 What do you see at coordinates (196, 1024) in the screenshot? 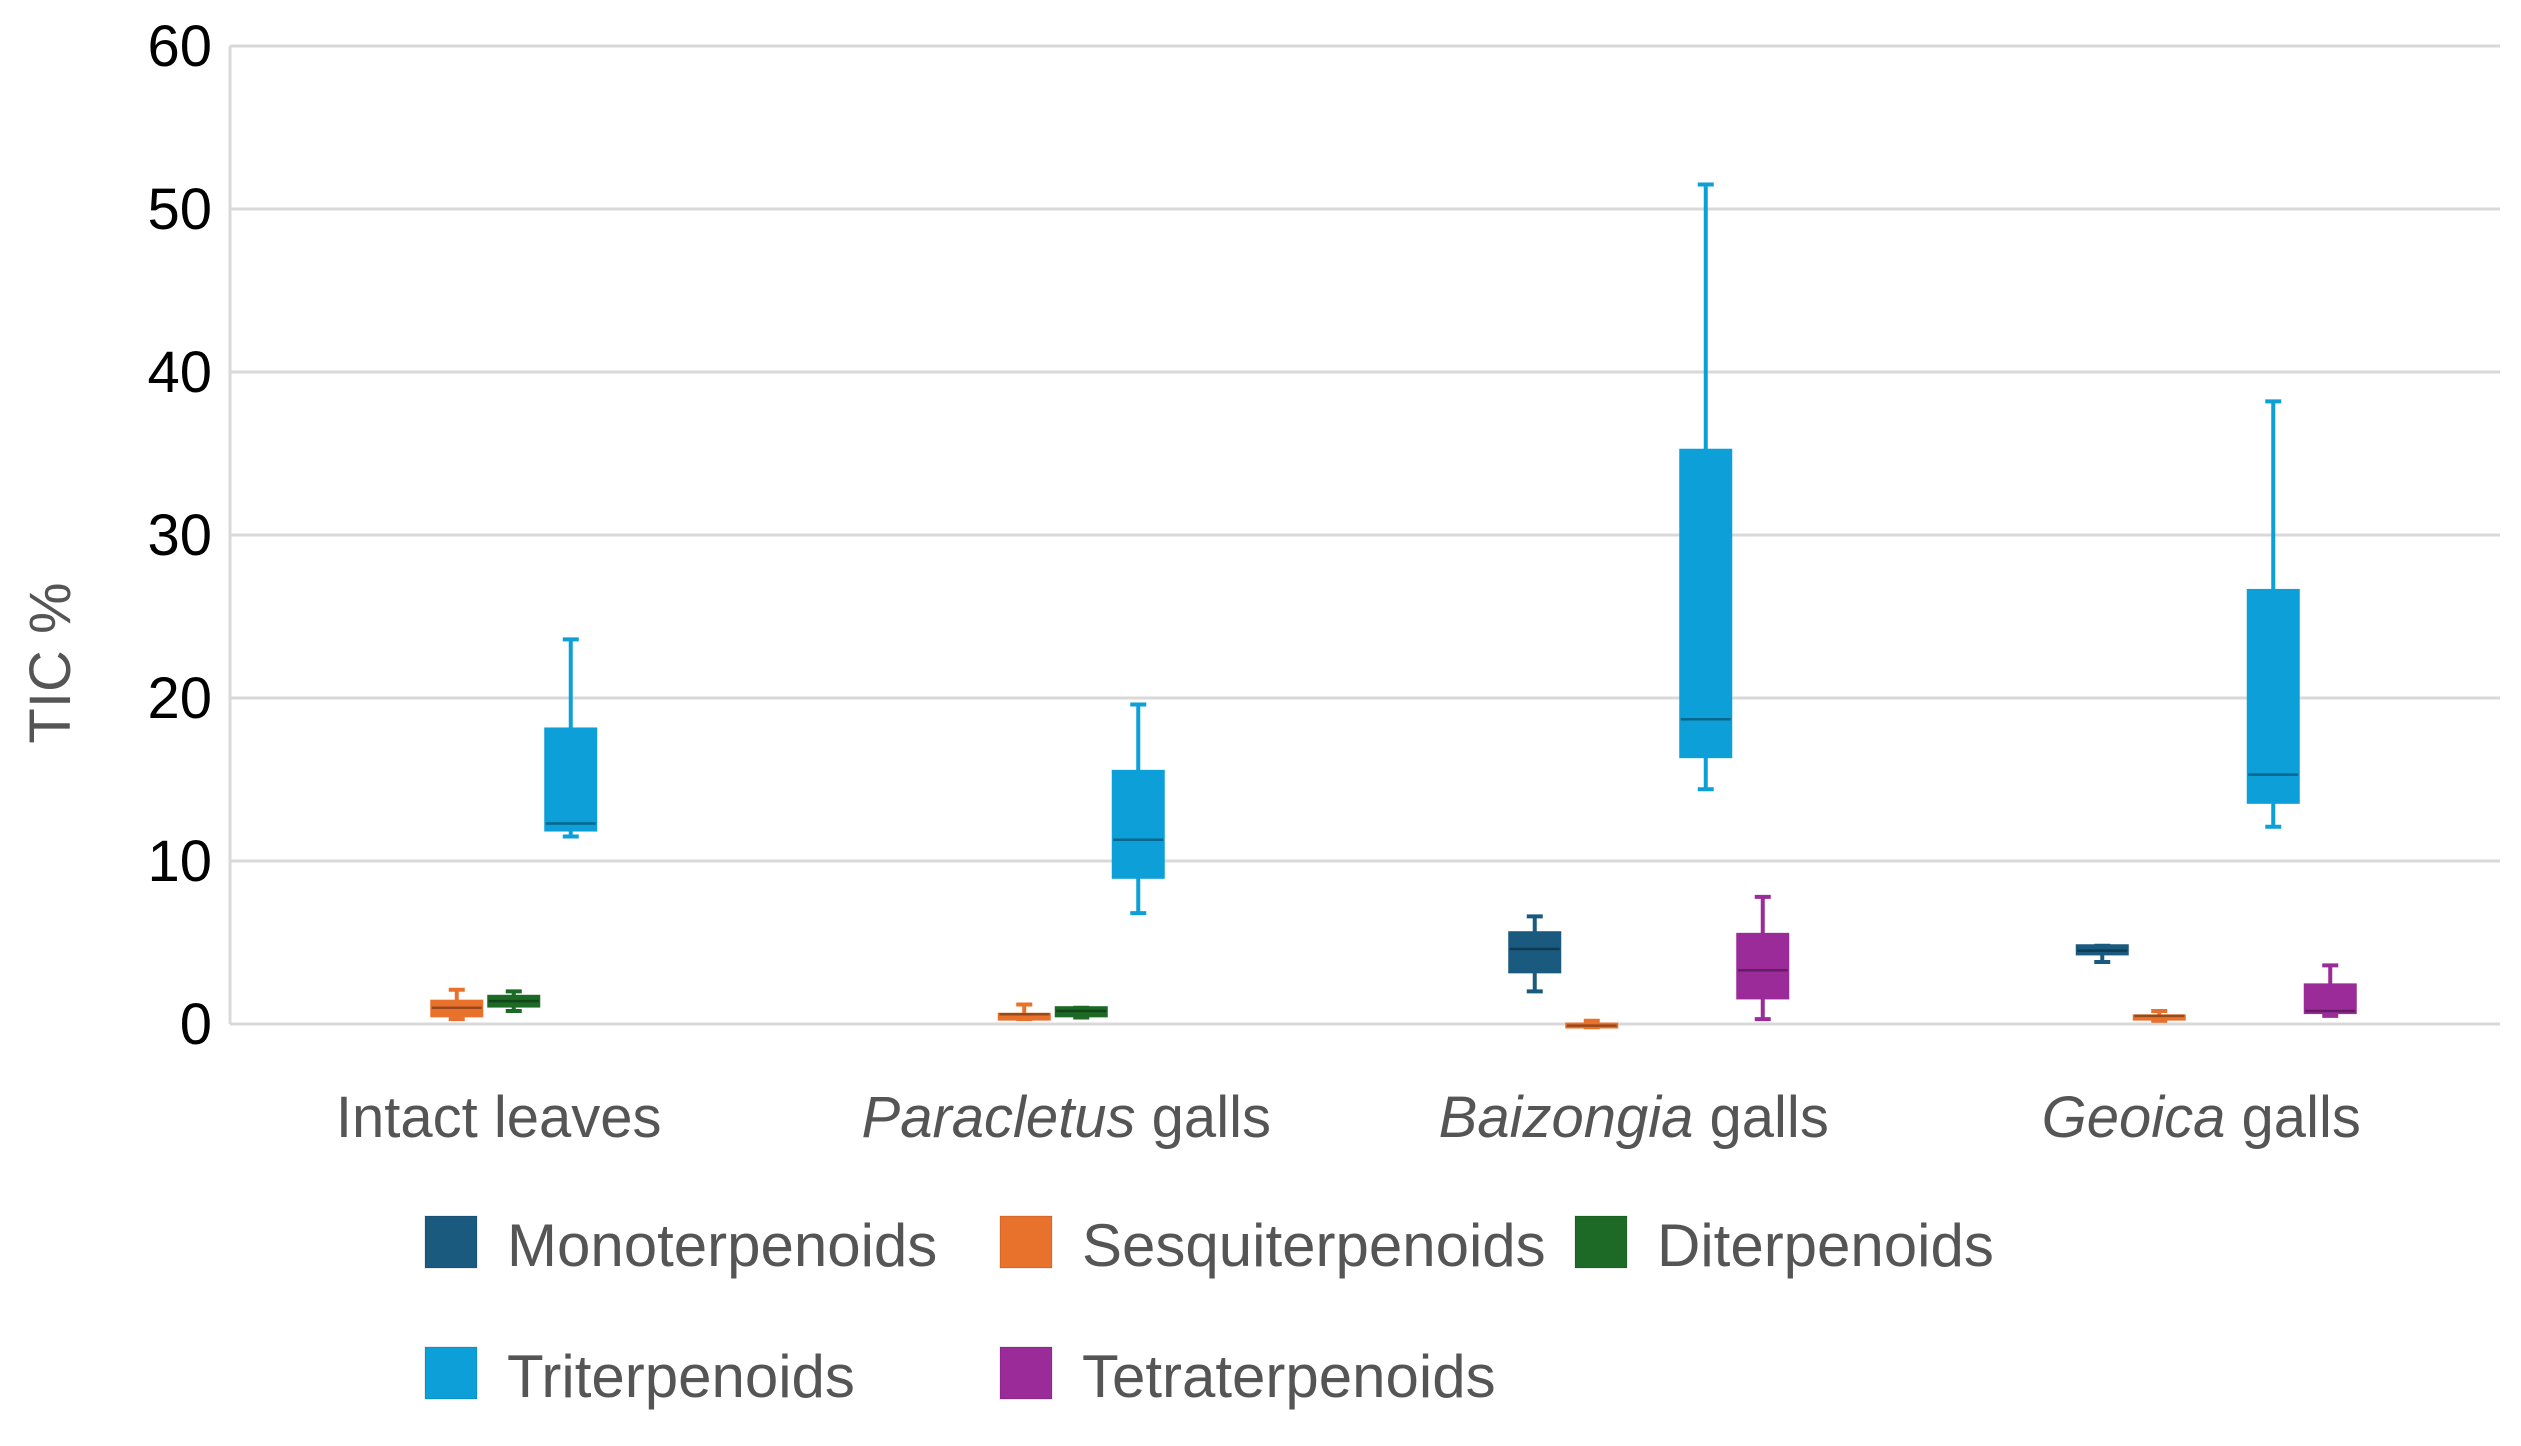
I see `y-tick-label: 0` at bounding box center [196, 1024].